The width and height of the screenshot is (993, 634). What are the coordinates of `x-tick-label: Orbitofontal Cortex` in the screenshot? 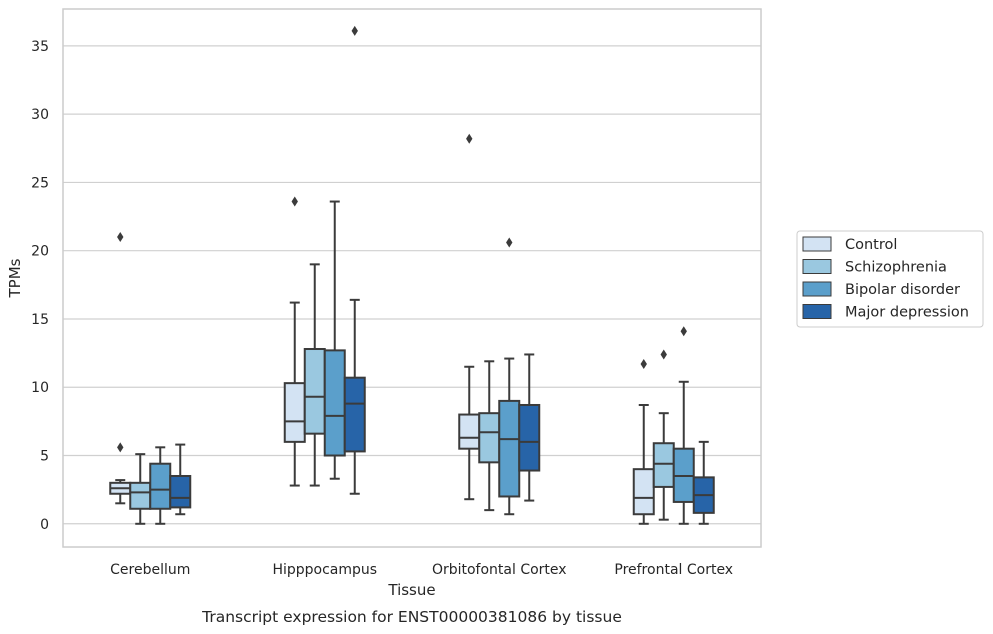 It's located at (499, 570).